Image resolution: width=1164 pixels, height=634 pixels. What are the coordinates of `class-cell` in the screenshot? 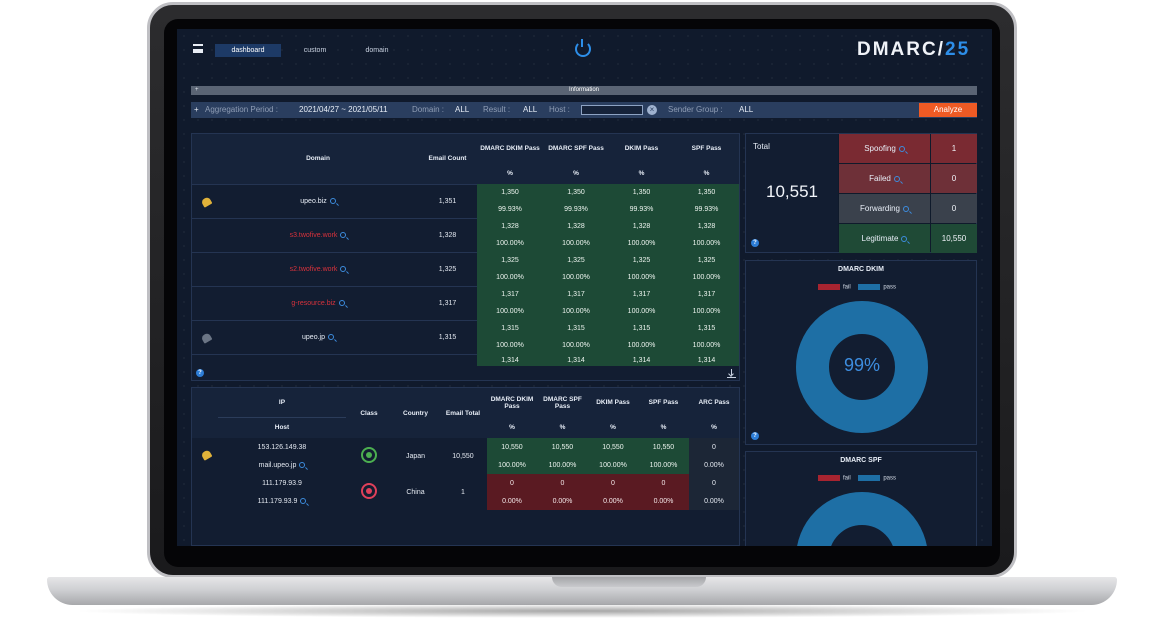 It's located at (369, 492).